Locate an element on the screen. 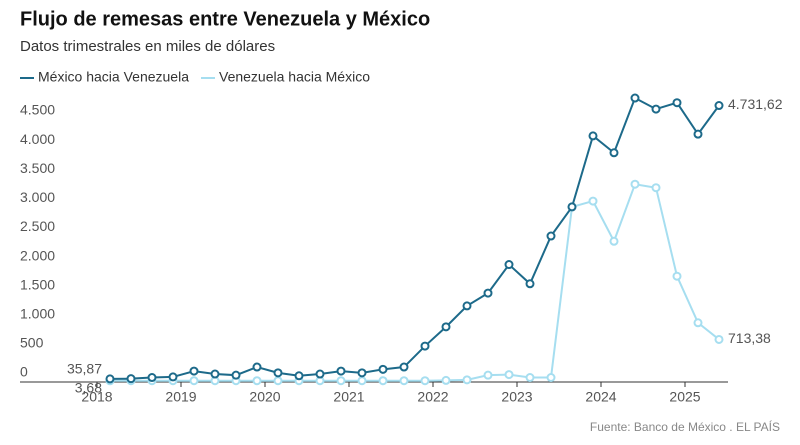  y-tick-label: 2.000 is located at coordinates (37, 255).